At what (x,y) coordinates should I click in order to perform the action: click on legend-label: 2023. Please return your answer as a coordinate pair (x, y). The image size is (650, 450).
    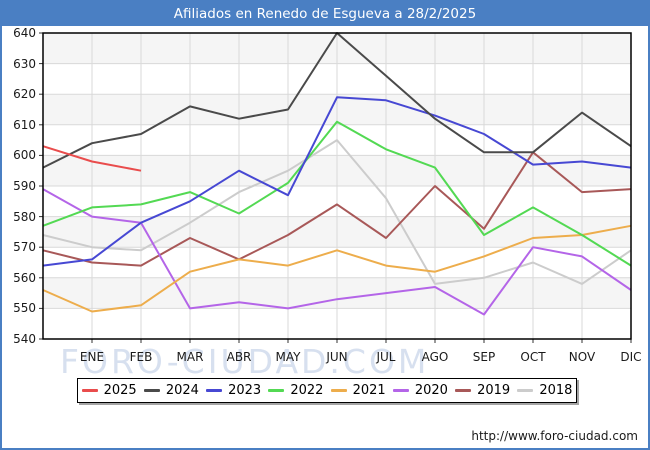
    Looking at the image, I should click on (245, 390).